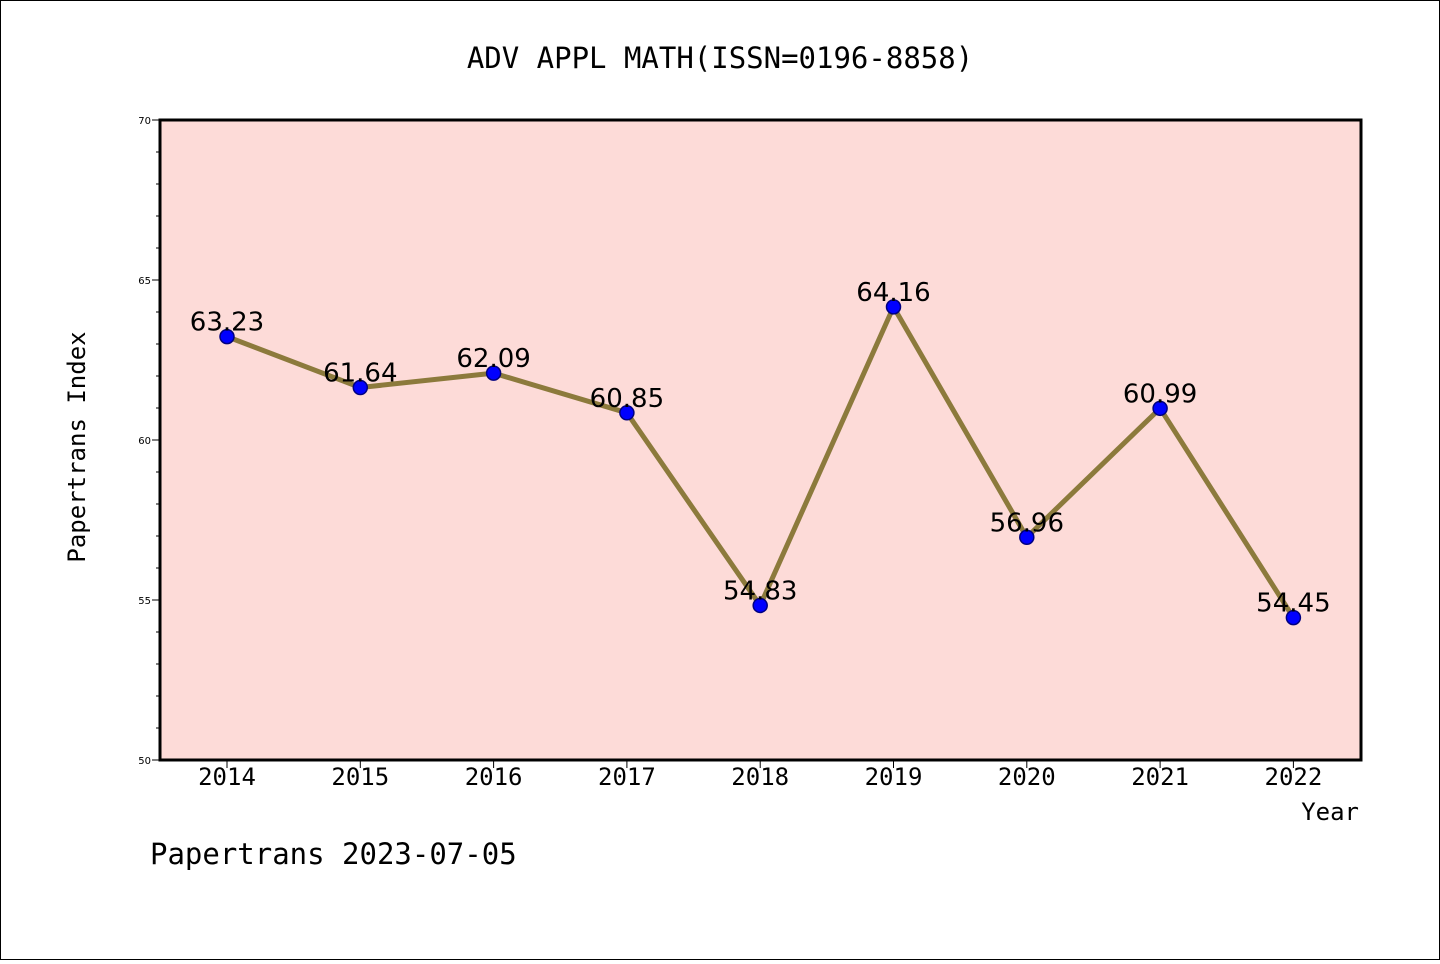 The height and width of the screenshot is (964, 1440). What do you see at coordinates (227, 323) in the screenshot?
I see `data-point-label: 63.23` at bounding box center [227, 323].